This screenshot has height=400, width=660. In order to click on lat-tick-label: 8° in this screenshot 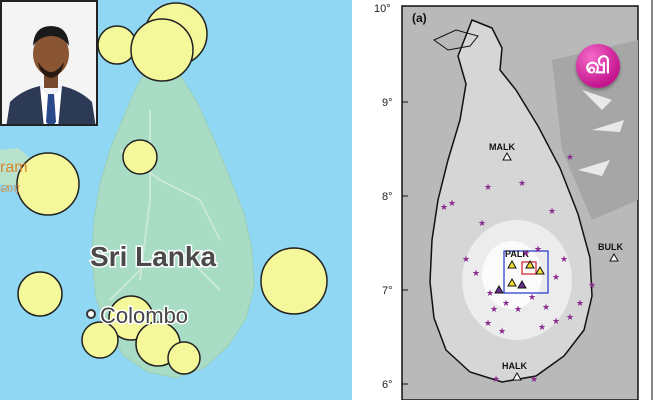, I will do `click(387, 197)`.